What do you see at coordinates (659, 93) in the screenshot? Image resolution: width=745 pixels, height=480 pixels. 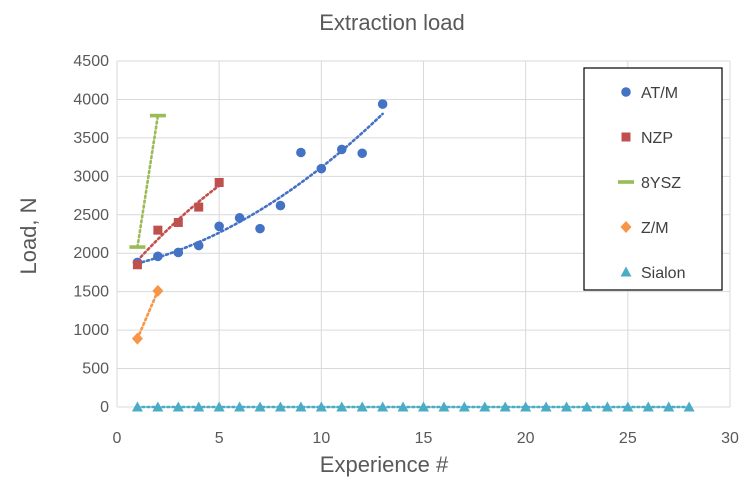 I see `legend-label-at-m: AT/M` at bounding box center [659, 93].